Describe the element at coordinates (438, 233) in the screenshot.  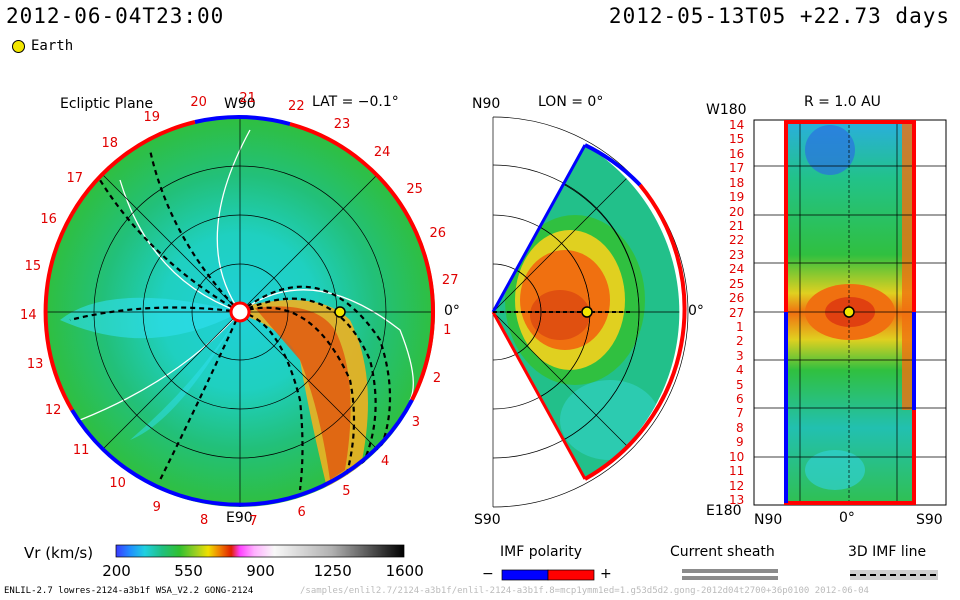
I see `rim-number: 26` at that location.